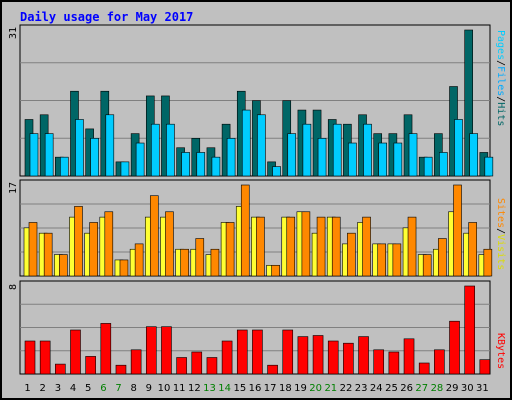  What do you see at coordinates (255, 388) in the screenshot?
I see `day-label-16: 16` at bounding box center [255, 388].